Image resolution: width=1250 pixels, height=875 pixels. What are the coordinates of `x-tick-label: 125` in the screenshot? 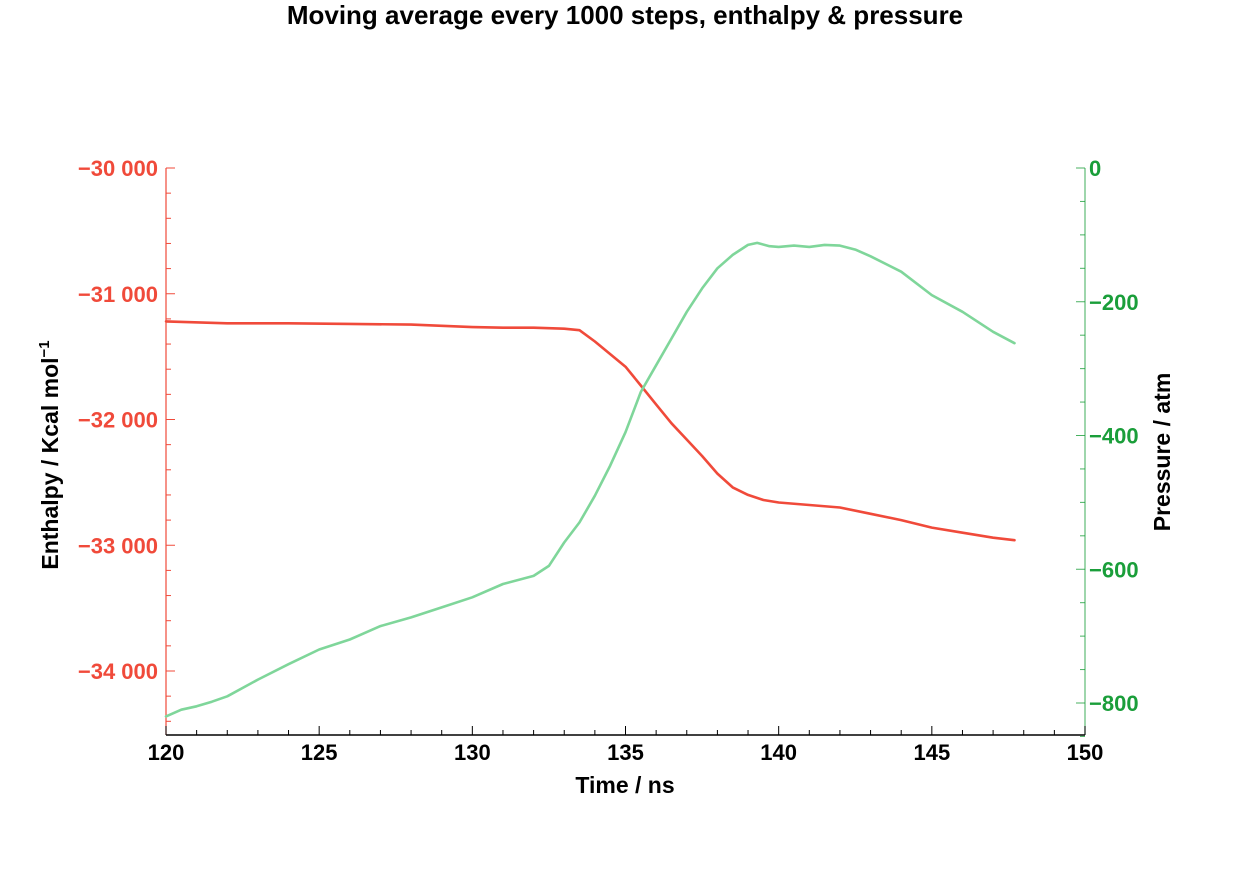 It's located at (319, 752).